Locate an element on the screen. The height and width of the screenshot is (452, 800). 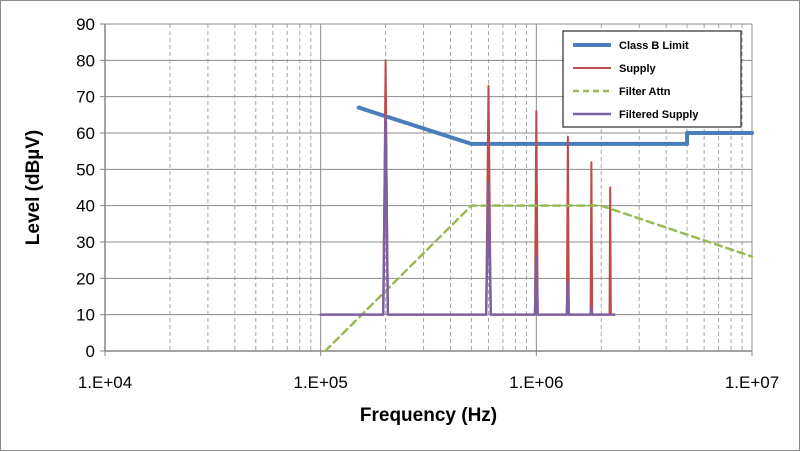
legend-label: Supply is located at coordinates (638, 69).